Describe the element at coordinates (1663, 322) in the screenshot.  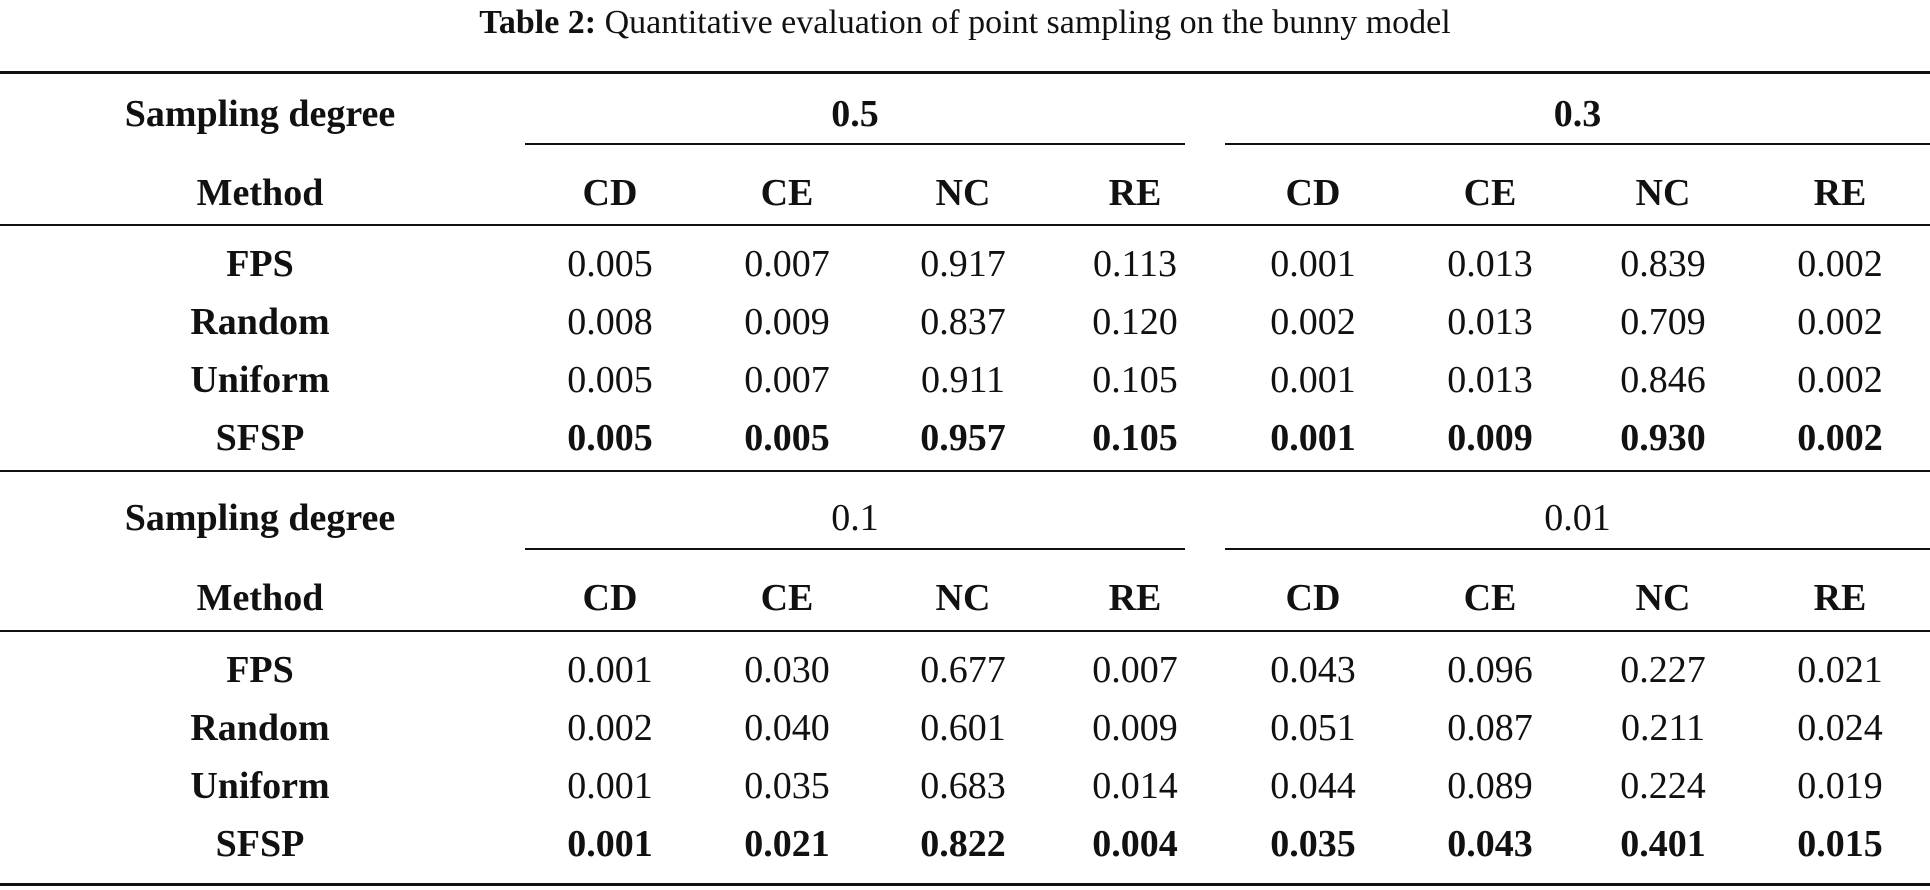
I see `table-cell: 0.709` at that location.